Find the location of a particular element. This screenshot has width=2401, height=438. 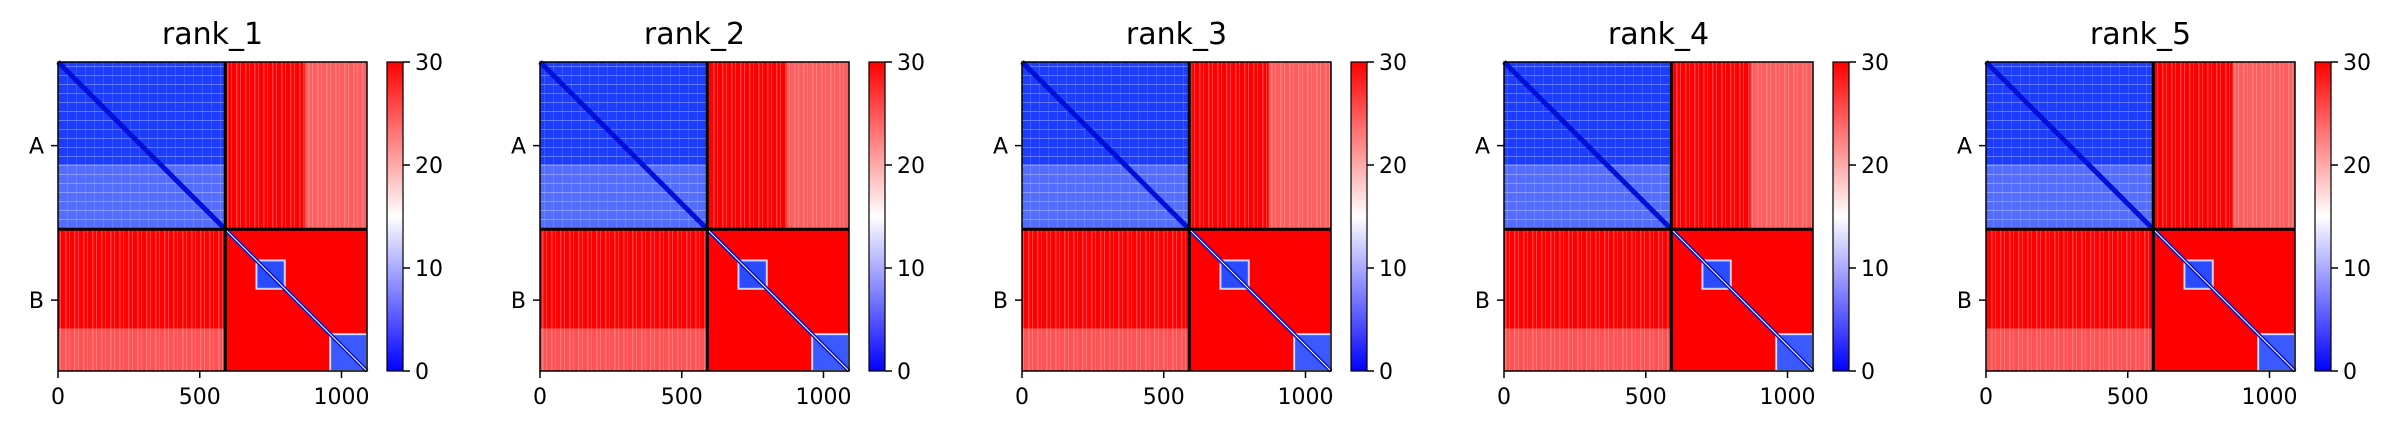

panel-title: rank_5 is located at coordinates (2140, 34).